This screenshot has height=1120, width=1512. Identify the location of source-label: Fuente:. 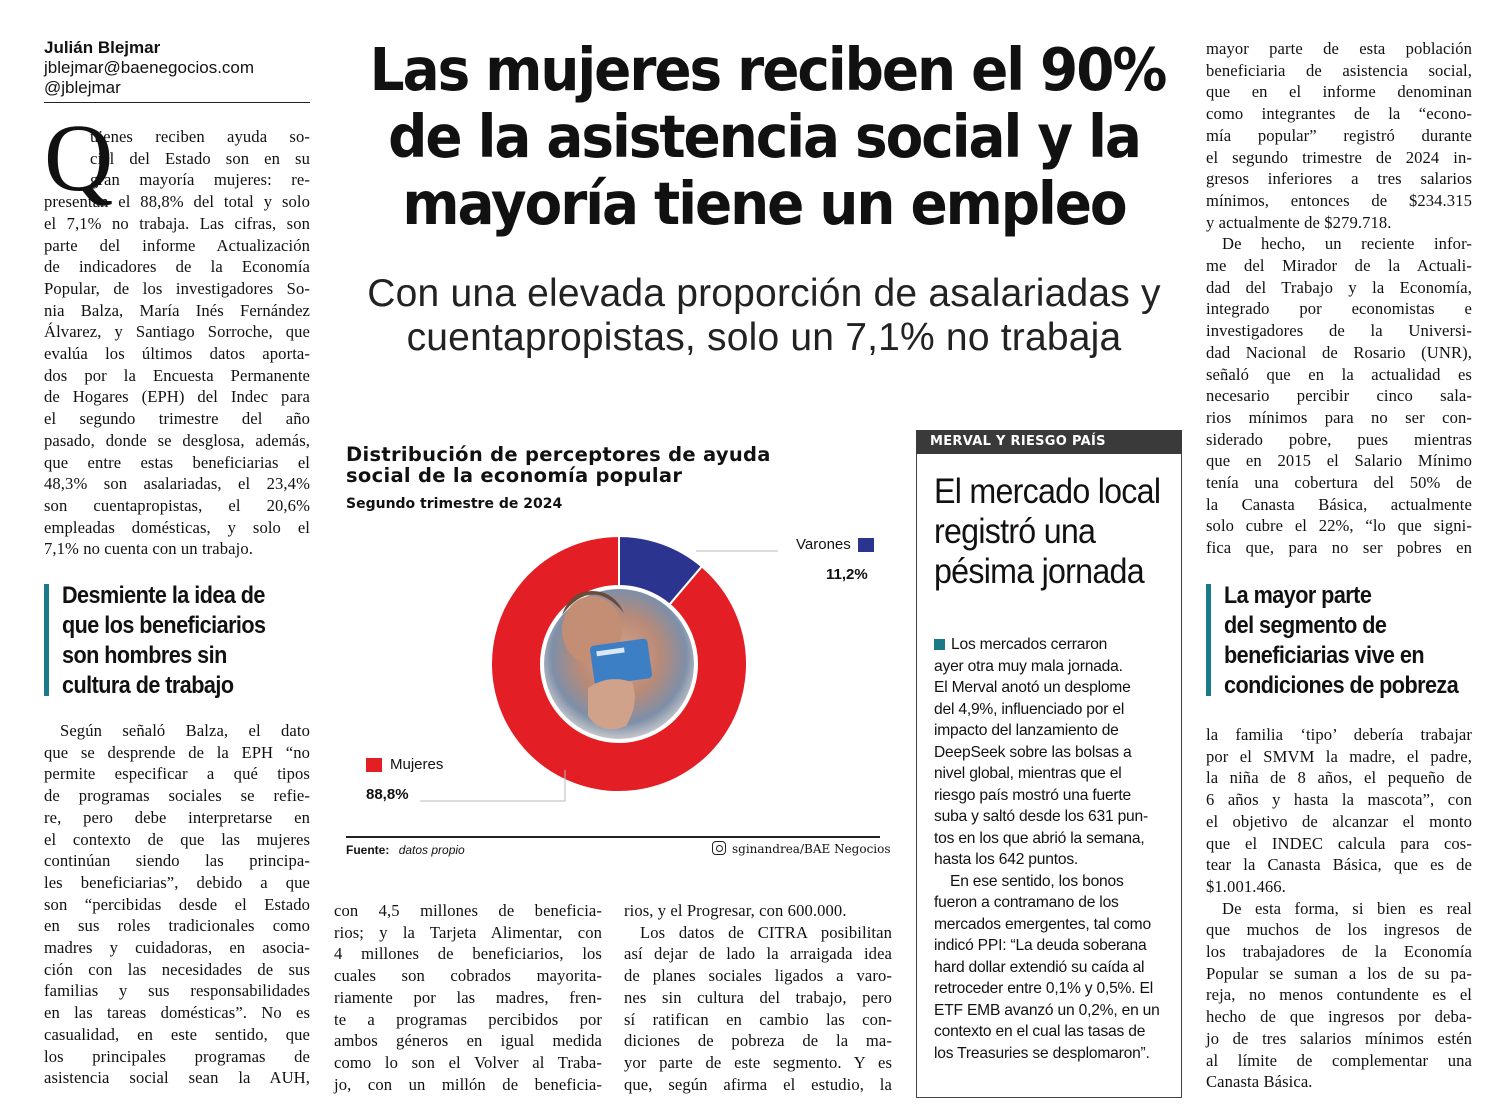
(368, 850).